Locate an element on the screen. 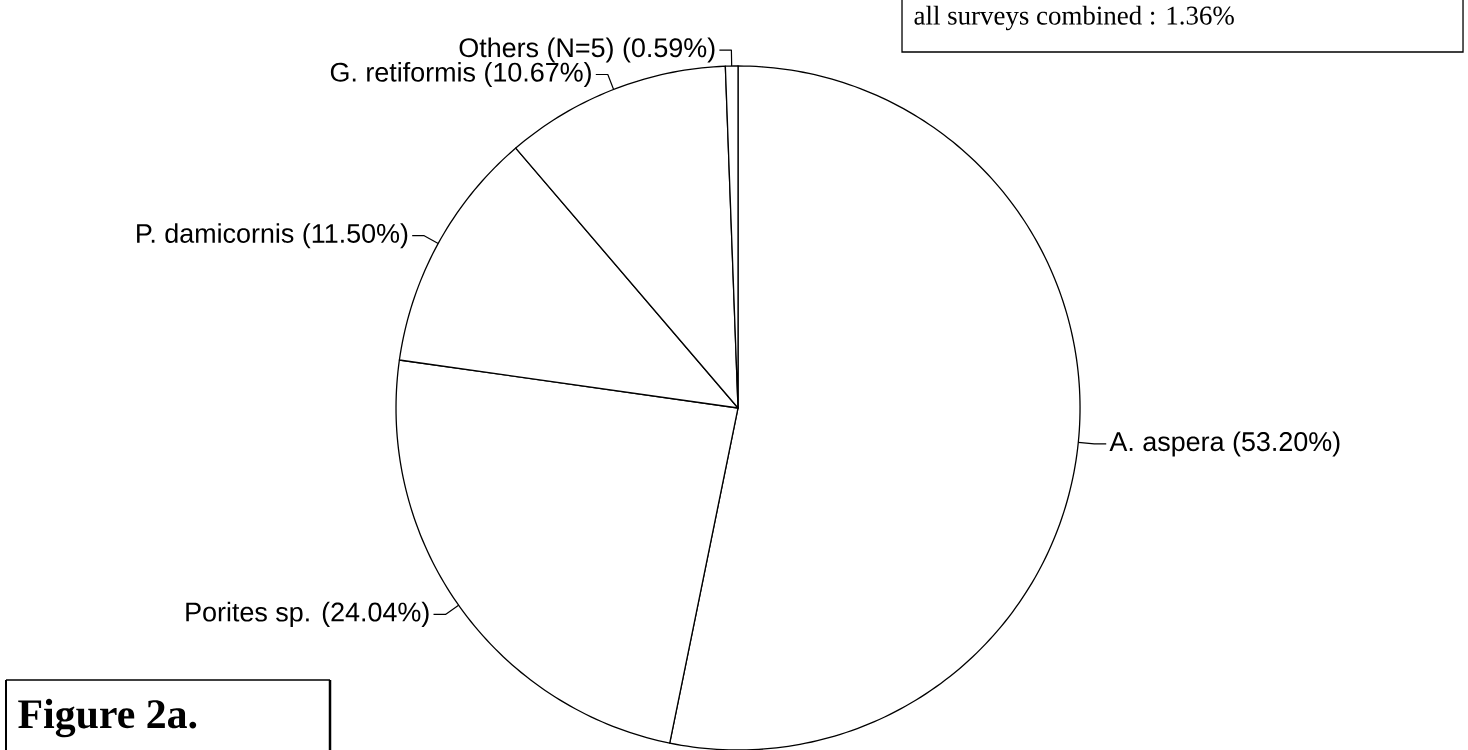 Image resolution: width=1468 pixels, height=750 pixels. slice-label: Others (N=5) (0.59%) is located at coordinates (587, 50).